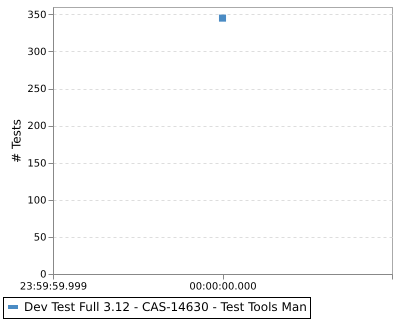 The image size is (400, 320). Describe the element at coordinates (36, 90) in the screenshot. I see `y-tick-label: 250` at that location.